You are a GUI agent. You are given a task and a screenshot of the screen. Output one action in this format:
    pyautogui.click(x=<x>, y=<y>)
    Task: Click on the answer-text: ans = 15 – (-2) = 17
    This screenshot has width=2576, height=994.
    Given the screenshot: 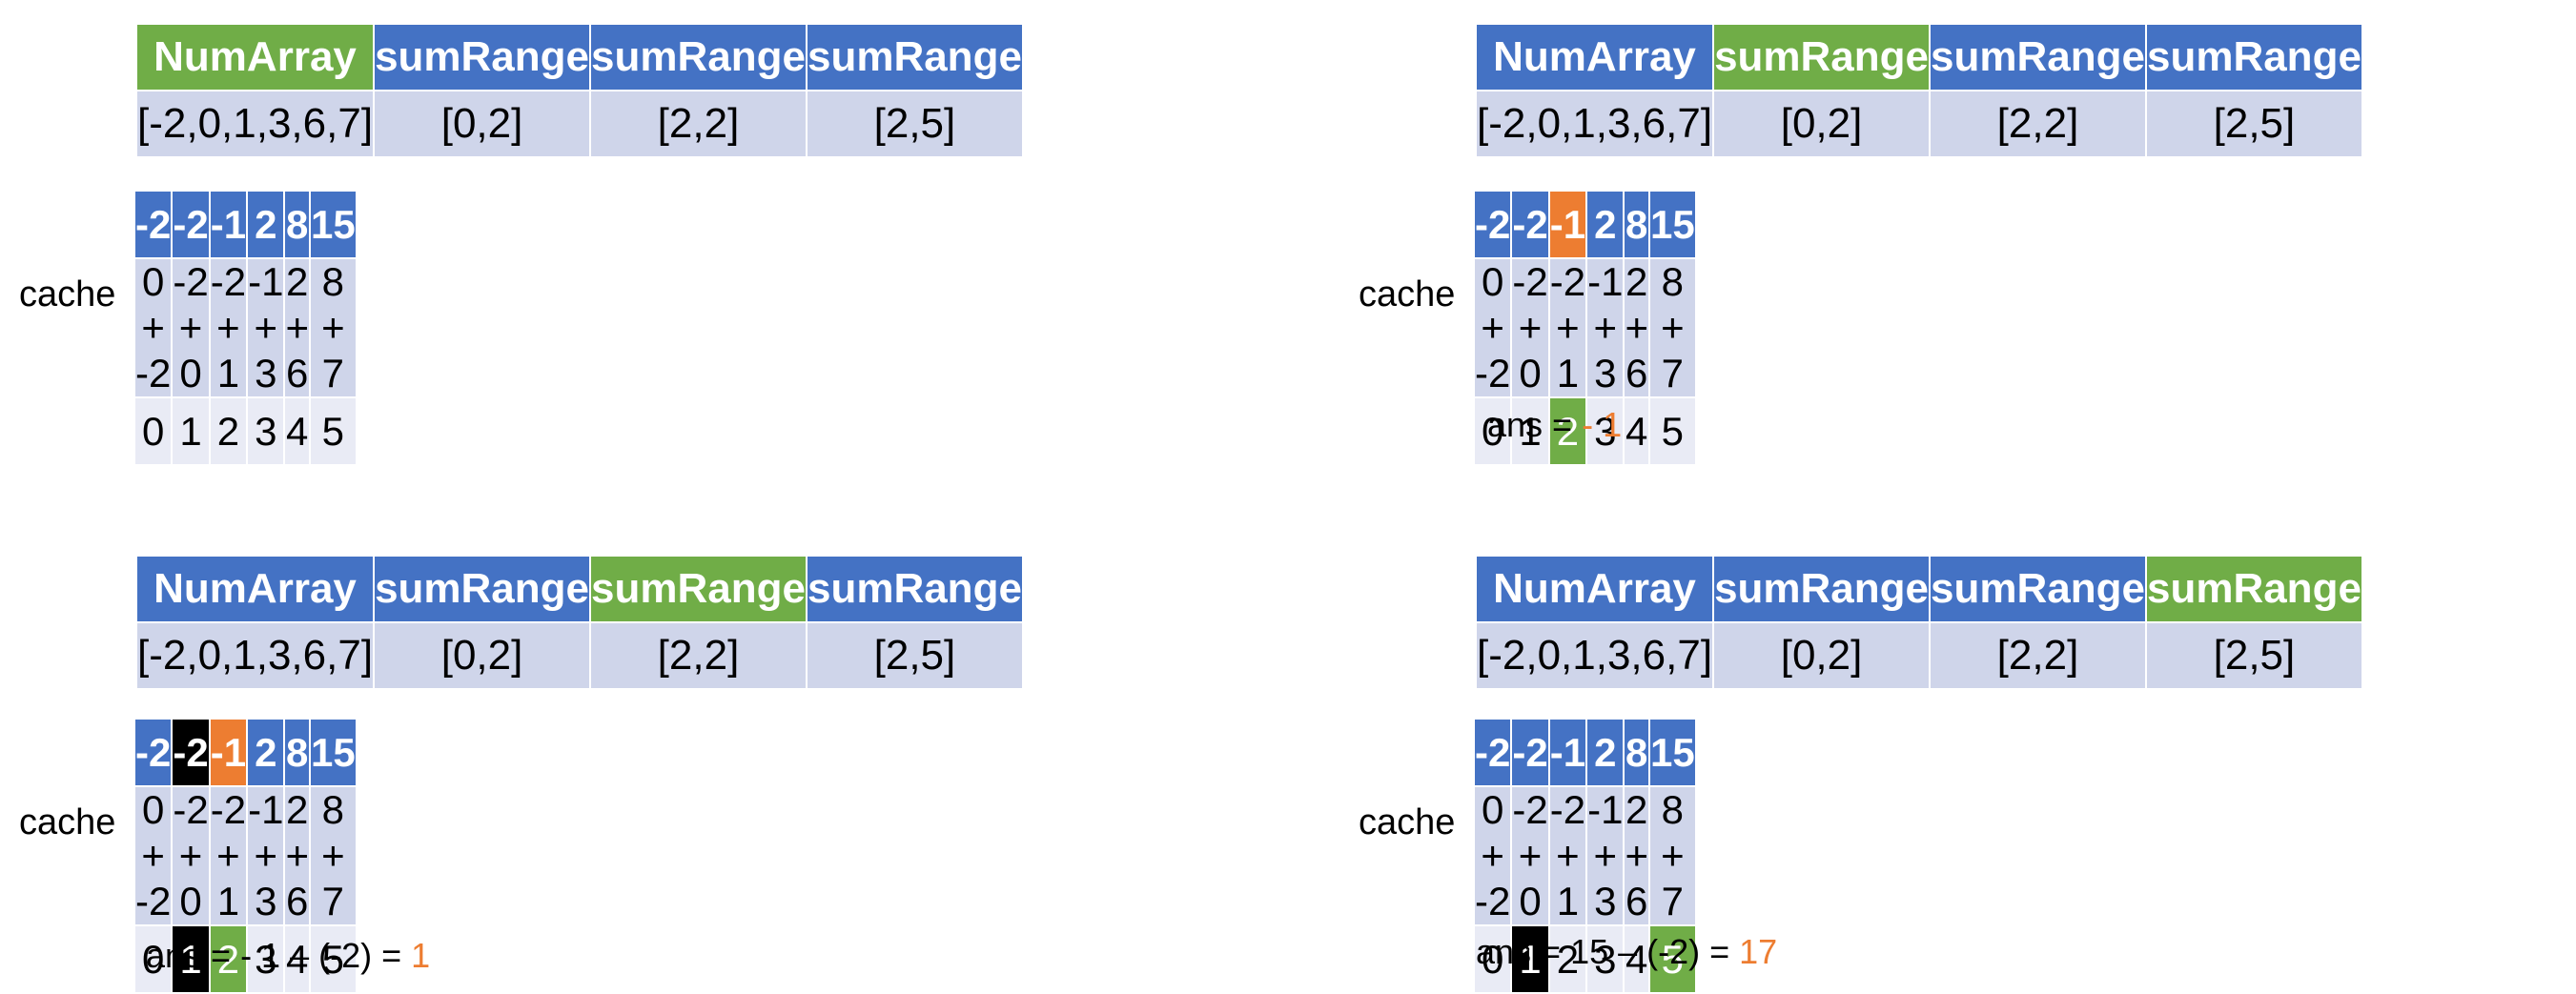 What is the action you would take?
    pyautogui.click(x=1626, y=952)
    